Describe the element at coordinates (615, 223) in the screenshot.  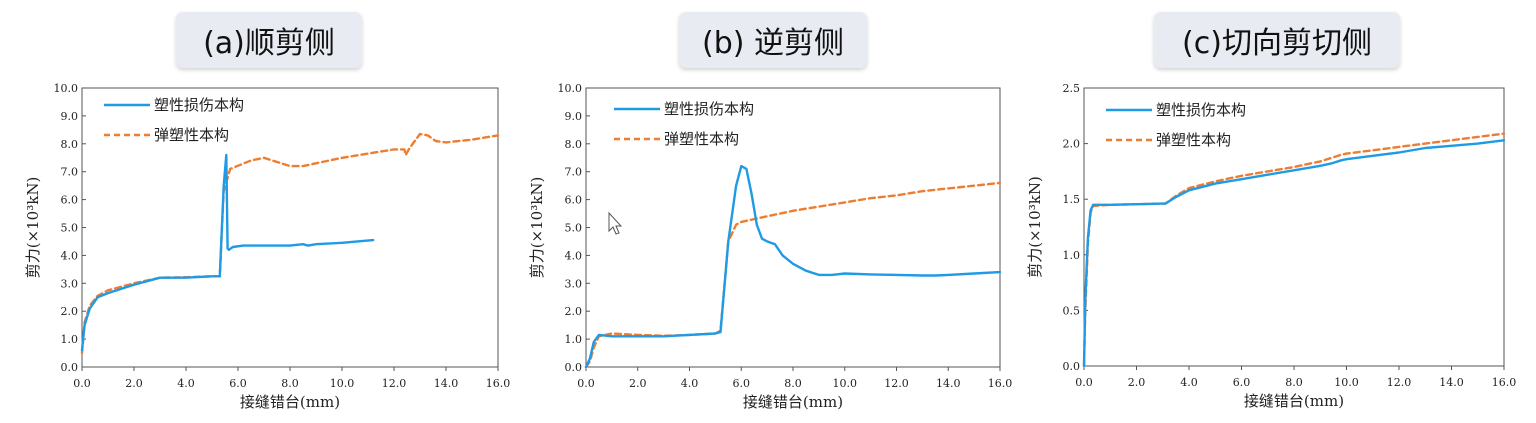
I see `cursor-arrow-icon` at that location.